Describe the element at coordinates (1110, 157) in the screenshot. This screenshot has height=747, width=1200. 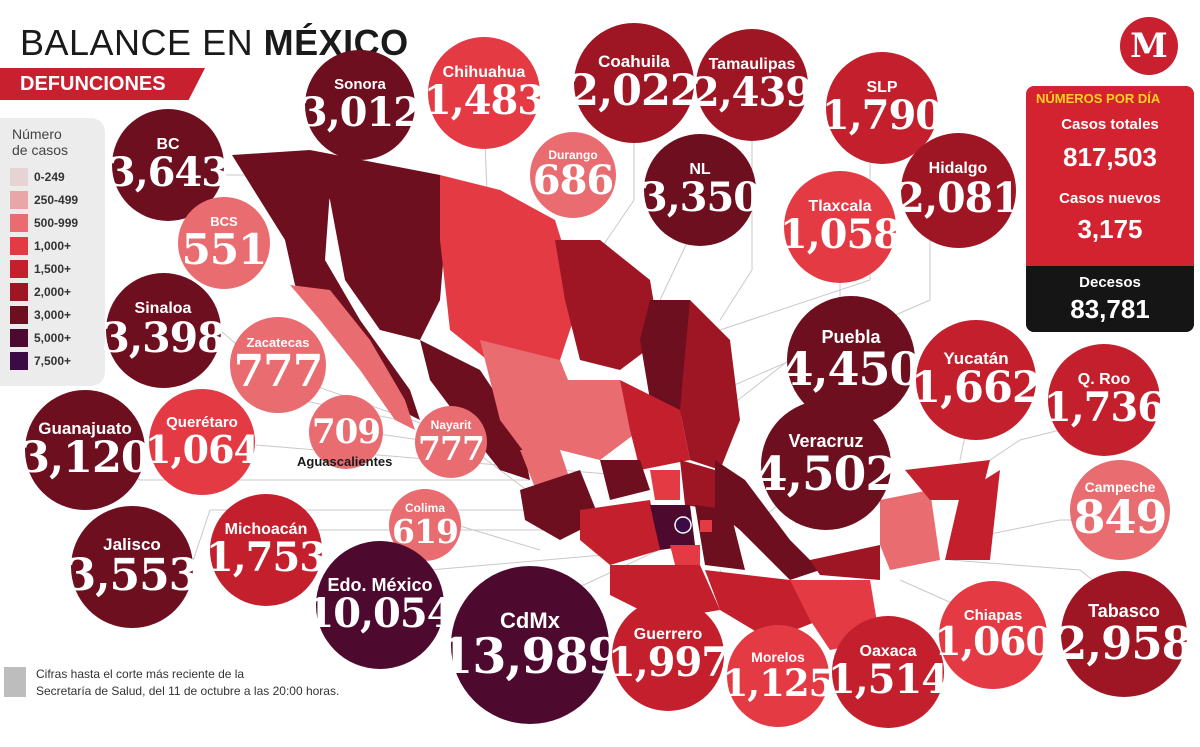
I see `total-cases-value: 817,503` at that location.